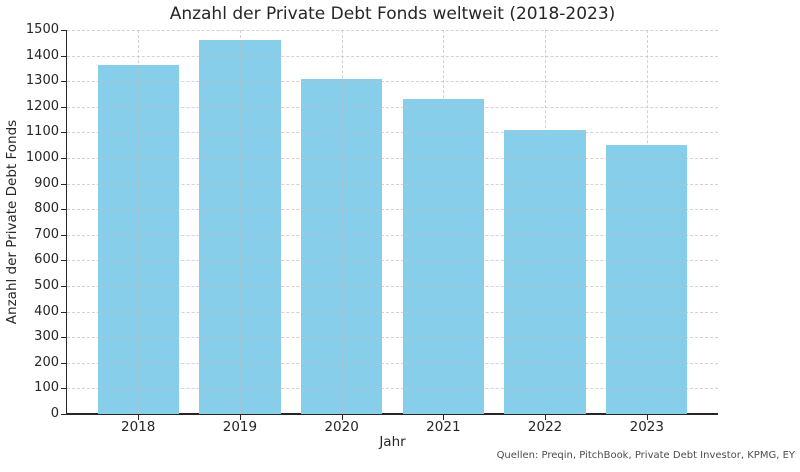  I want to click on y-tick-label: 600, so click(46, 260).